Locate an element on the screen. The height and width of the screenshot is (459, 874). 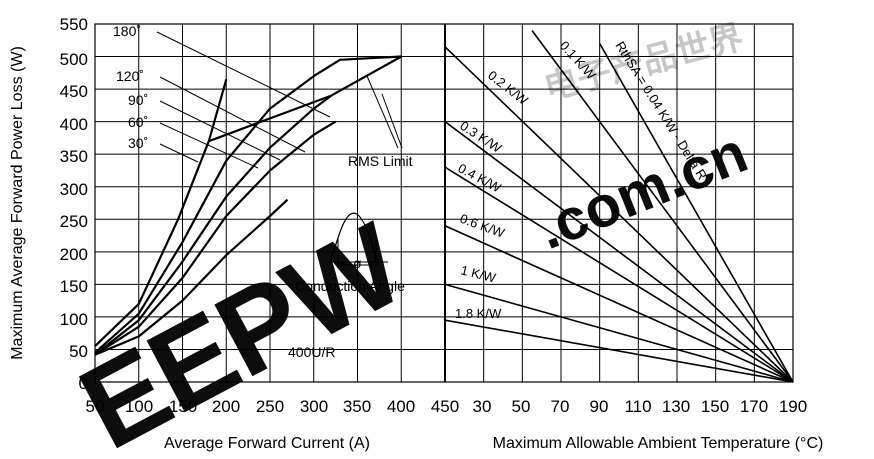
x-tick-labels-temperature: 30 50 70 90 110 130 150 170 190 is located at coordinates (640, 406).